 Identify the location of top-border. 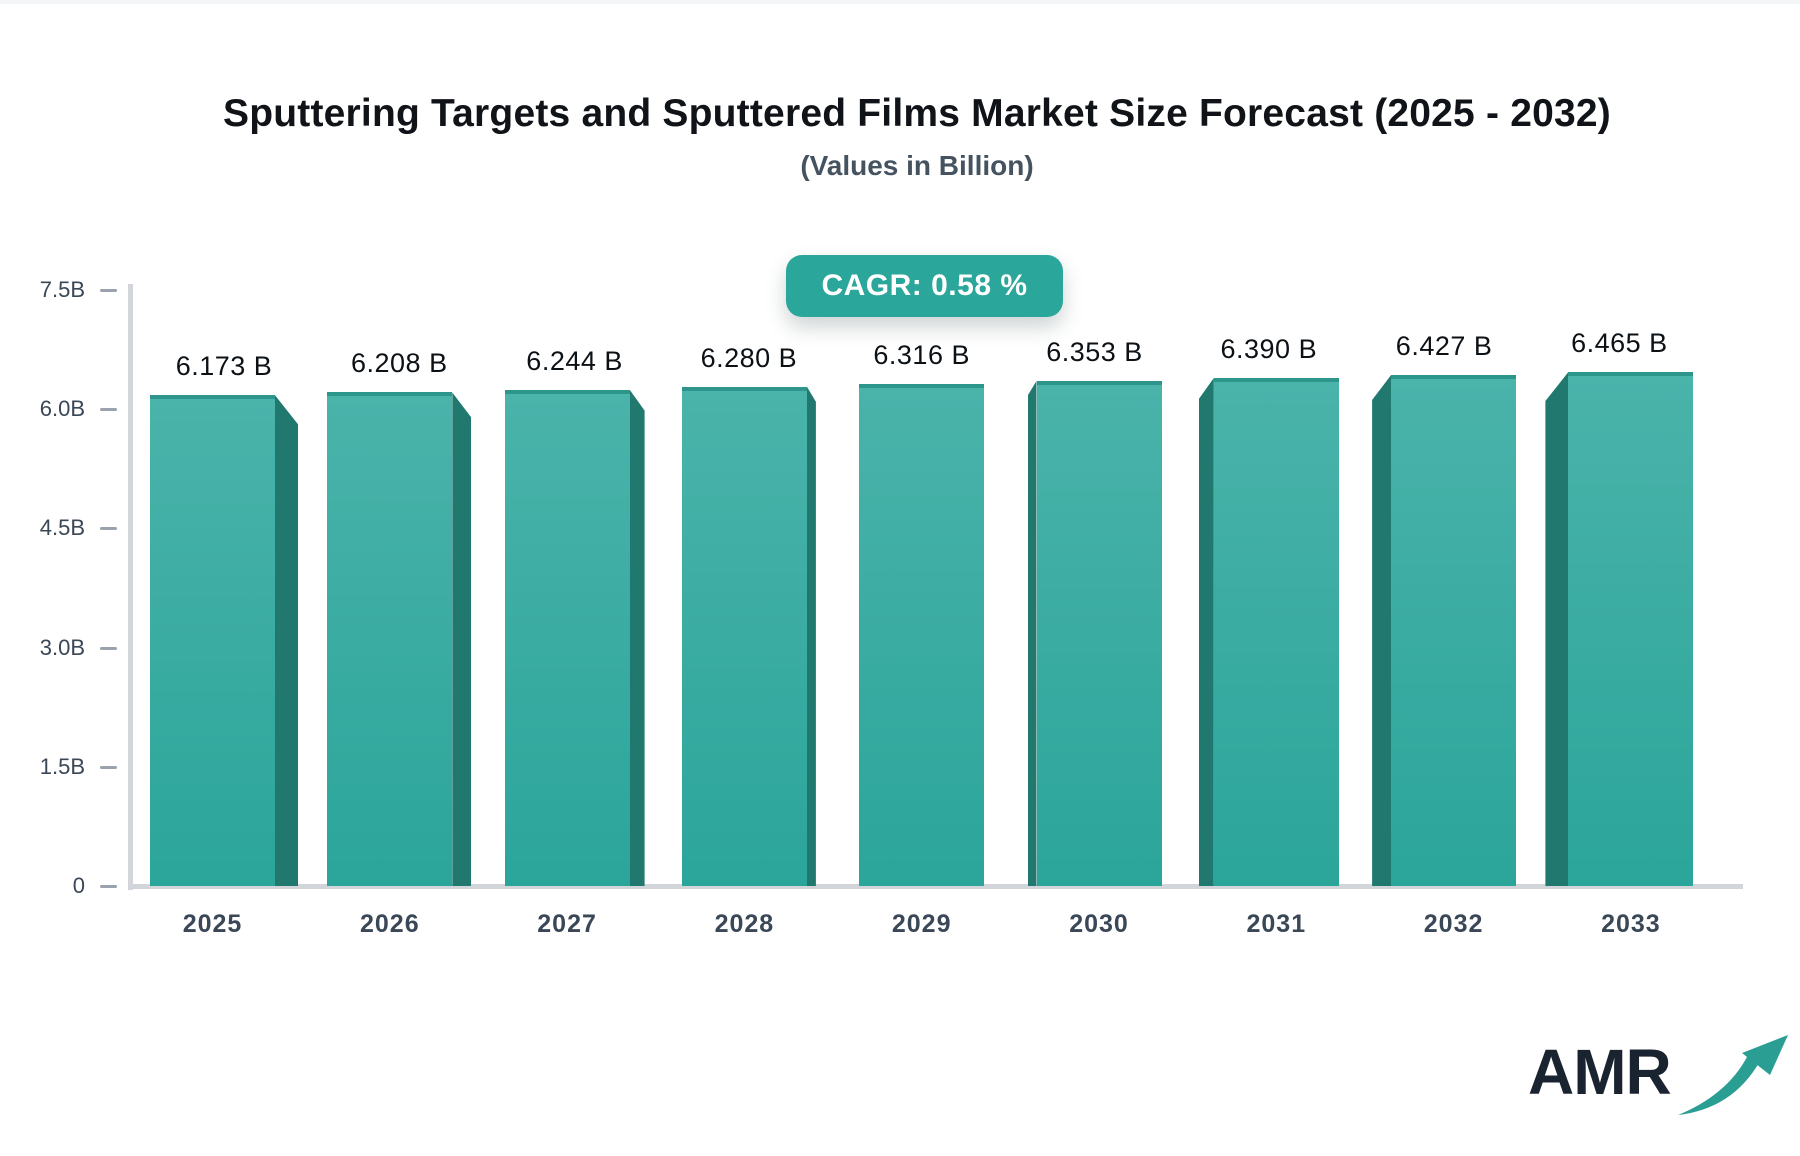
(900, 2).